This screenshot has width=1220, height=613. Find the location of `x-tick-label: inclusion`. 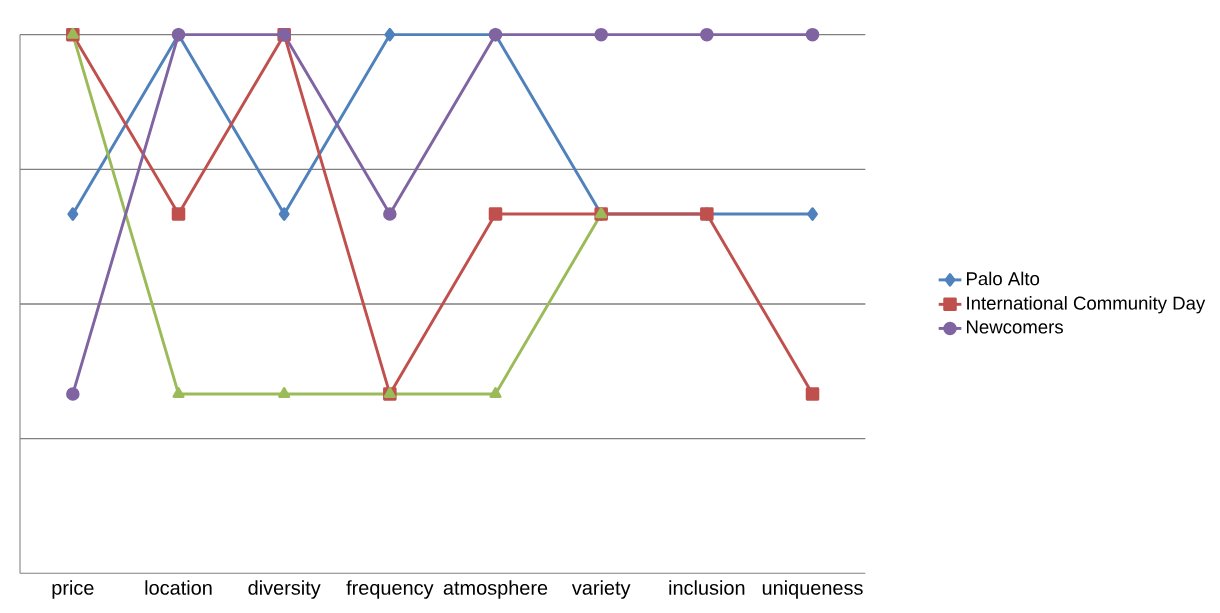

x-tick-label: inclusion is located at coordinates (707, 587).